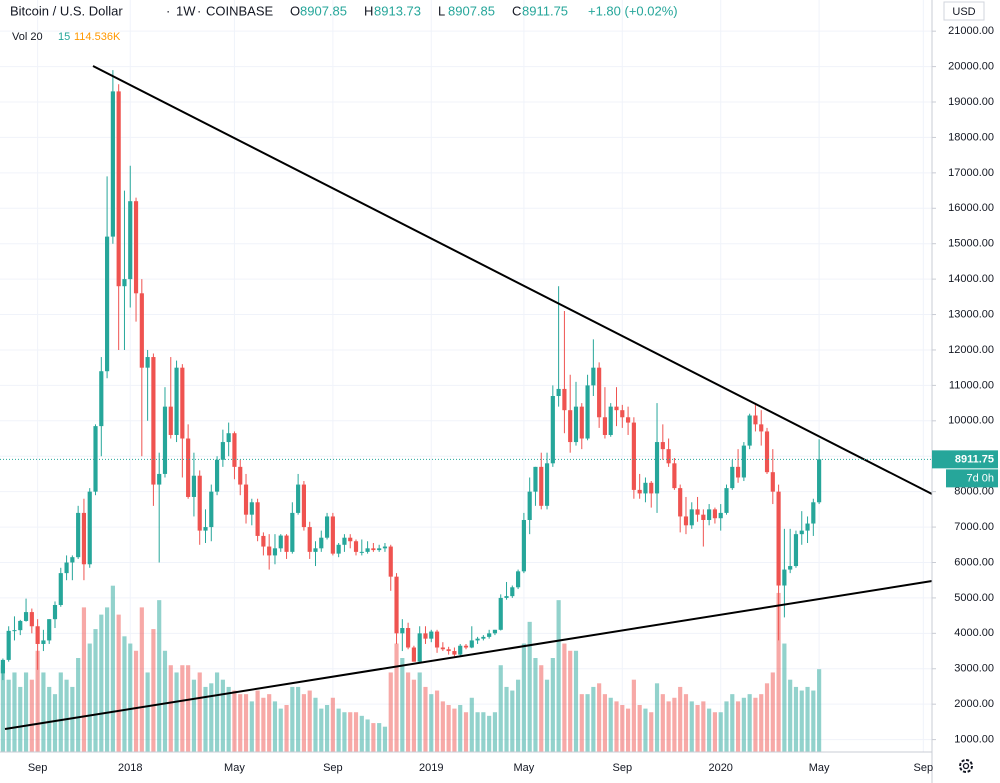 Image resolution: width=1000 pixels, height=783 pixels. What do you see at coordinates (971, 244) in the screenshot?
I see `y-tick-label: 15000.00` at bounding box center [971, 244].